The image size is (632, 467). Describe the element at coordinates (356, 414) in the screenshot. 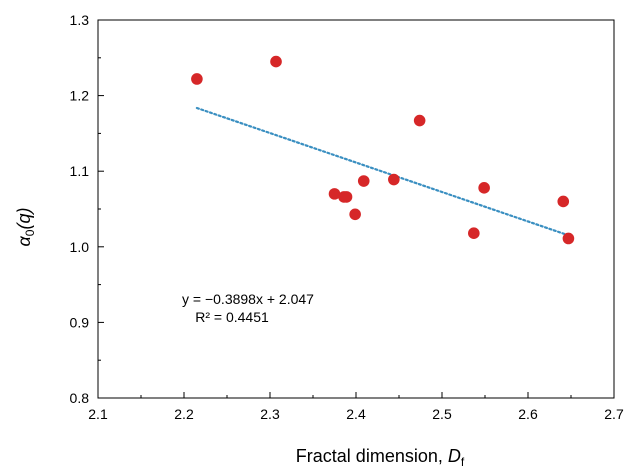

I see `x-tick-label: 2.4` at that location.